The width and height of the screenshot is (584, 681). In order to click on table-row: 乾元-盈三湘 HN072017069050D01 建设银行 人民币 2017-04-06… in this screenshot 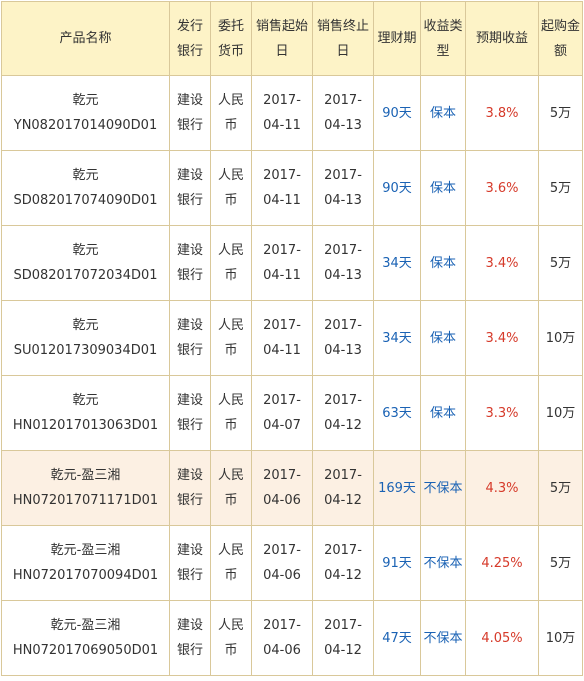, I will do `click(292, 638)`.